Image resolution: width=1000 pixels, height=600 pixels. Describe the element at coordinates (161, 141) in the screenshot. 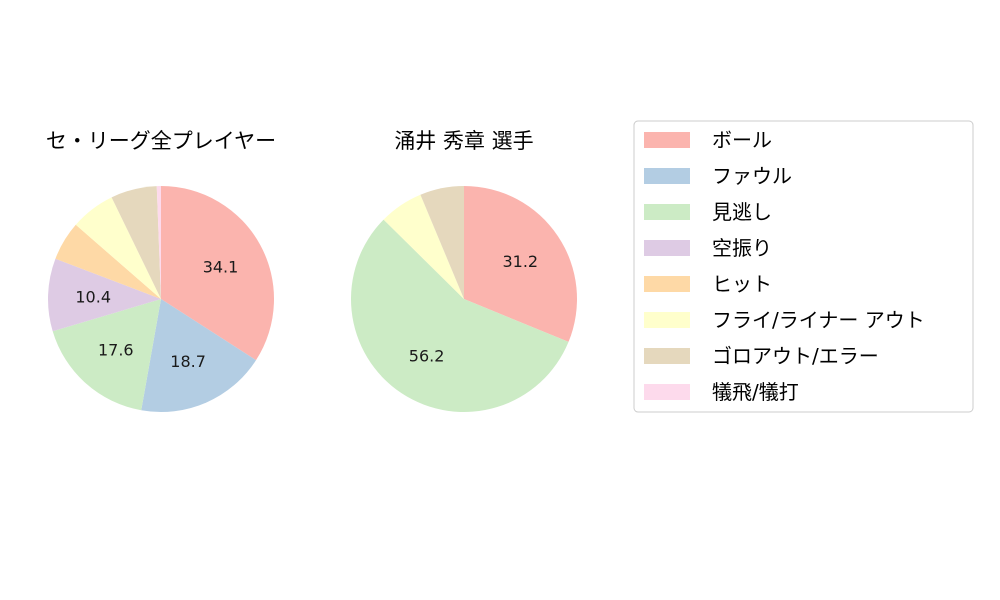

I see `chart-title-league: セ・リーグ全プレイヤー` at that location.